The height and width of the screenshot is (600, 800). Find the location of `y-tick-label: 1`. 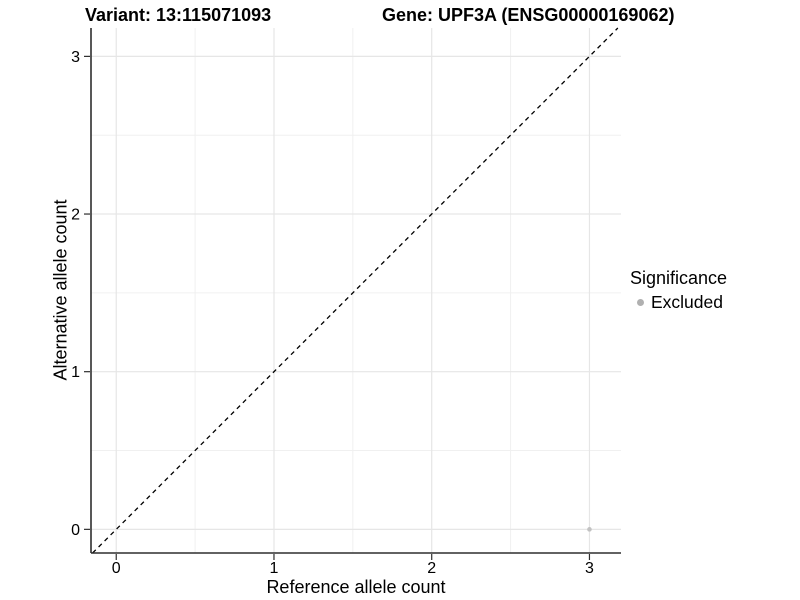

y-tick-label: 1 is located at coordinates (75, 372).